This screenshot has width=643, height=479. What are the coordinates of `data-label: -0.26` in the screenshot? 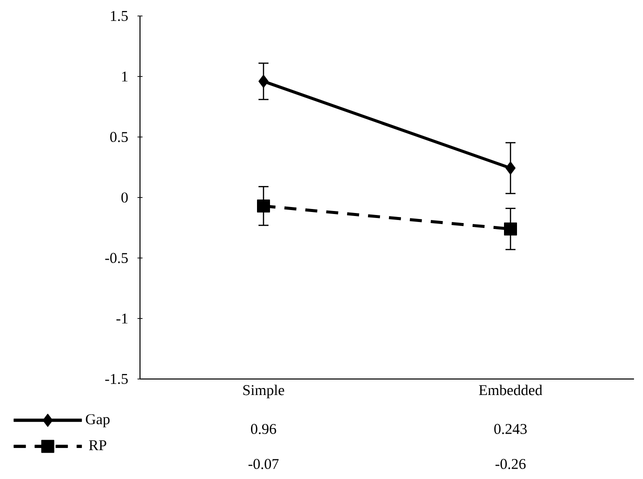 It's located at (510, 464).